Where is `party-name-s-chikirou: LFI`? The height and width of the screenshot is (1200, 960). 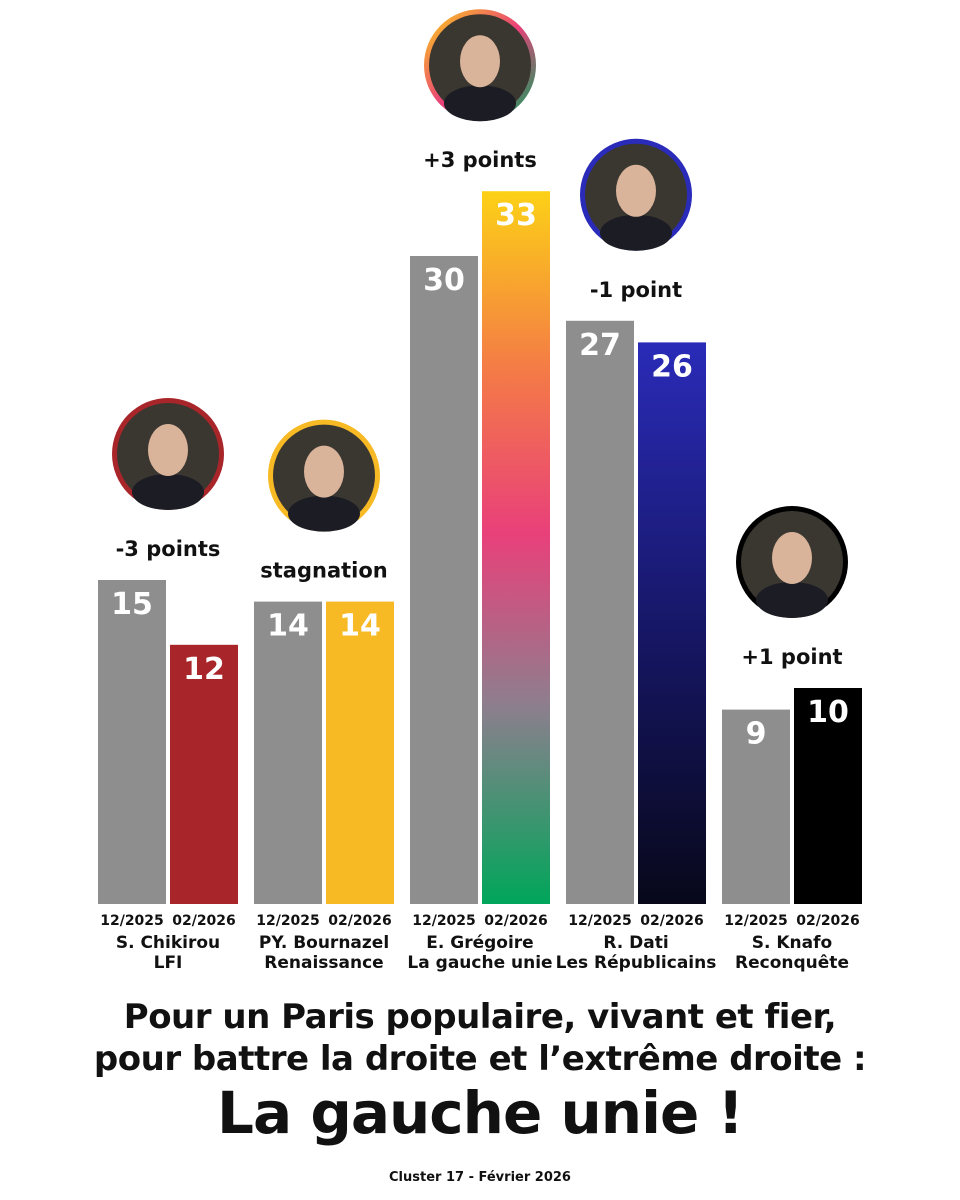
party-name-s-chikirou: LFI is located at coordinates (168, 963).